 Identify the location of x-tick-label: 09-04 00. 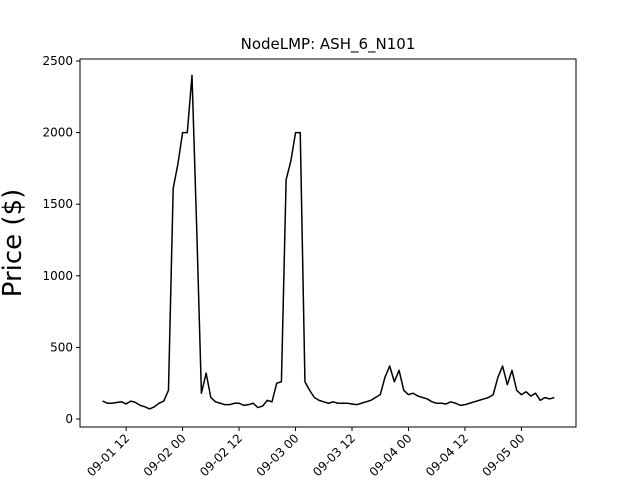
(391, 455).